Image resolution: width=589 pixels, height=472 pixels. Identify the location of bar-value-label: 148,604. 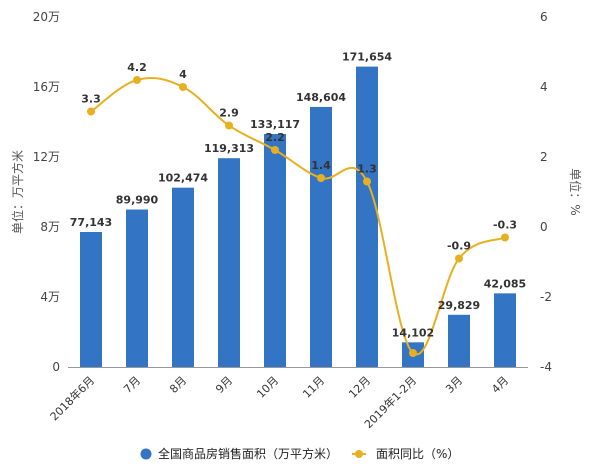
(321, 97).